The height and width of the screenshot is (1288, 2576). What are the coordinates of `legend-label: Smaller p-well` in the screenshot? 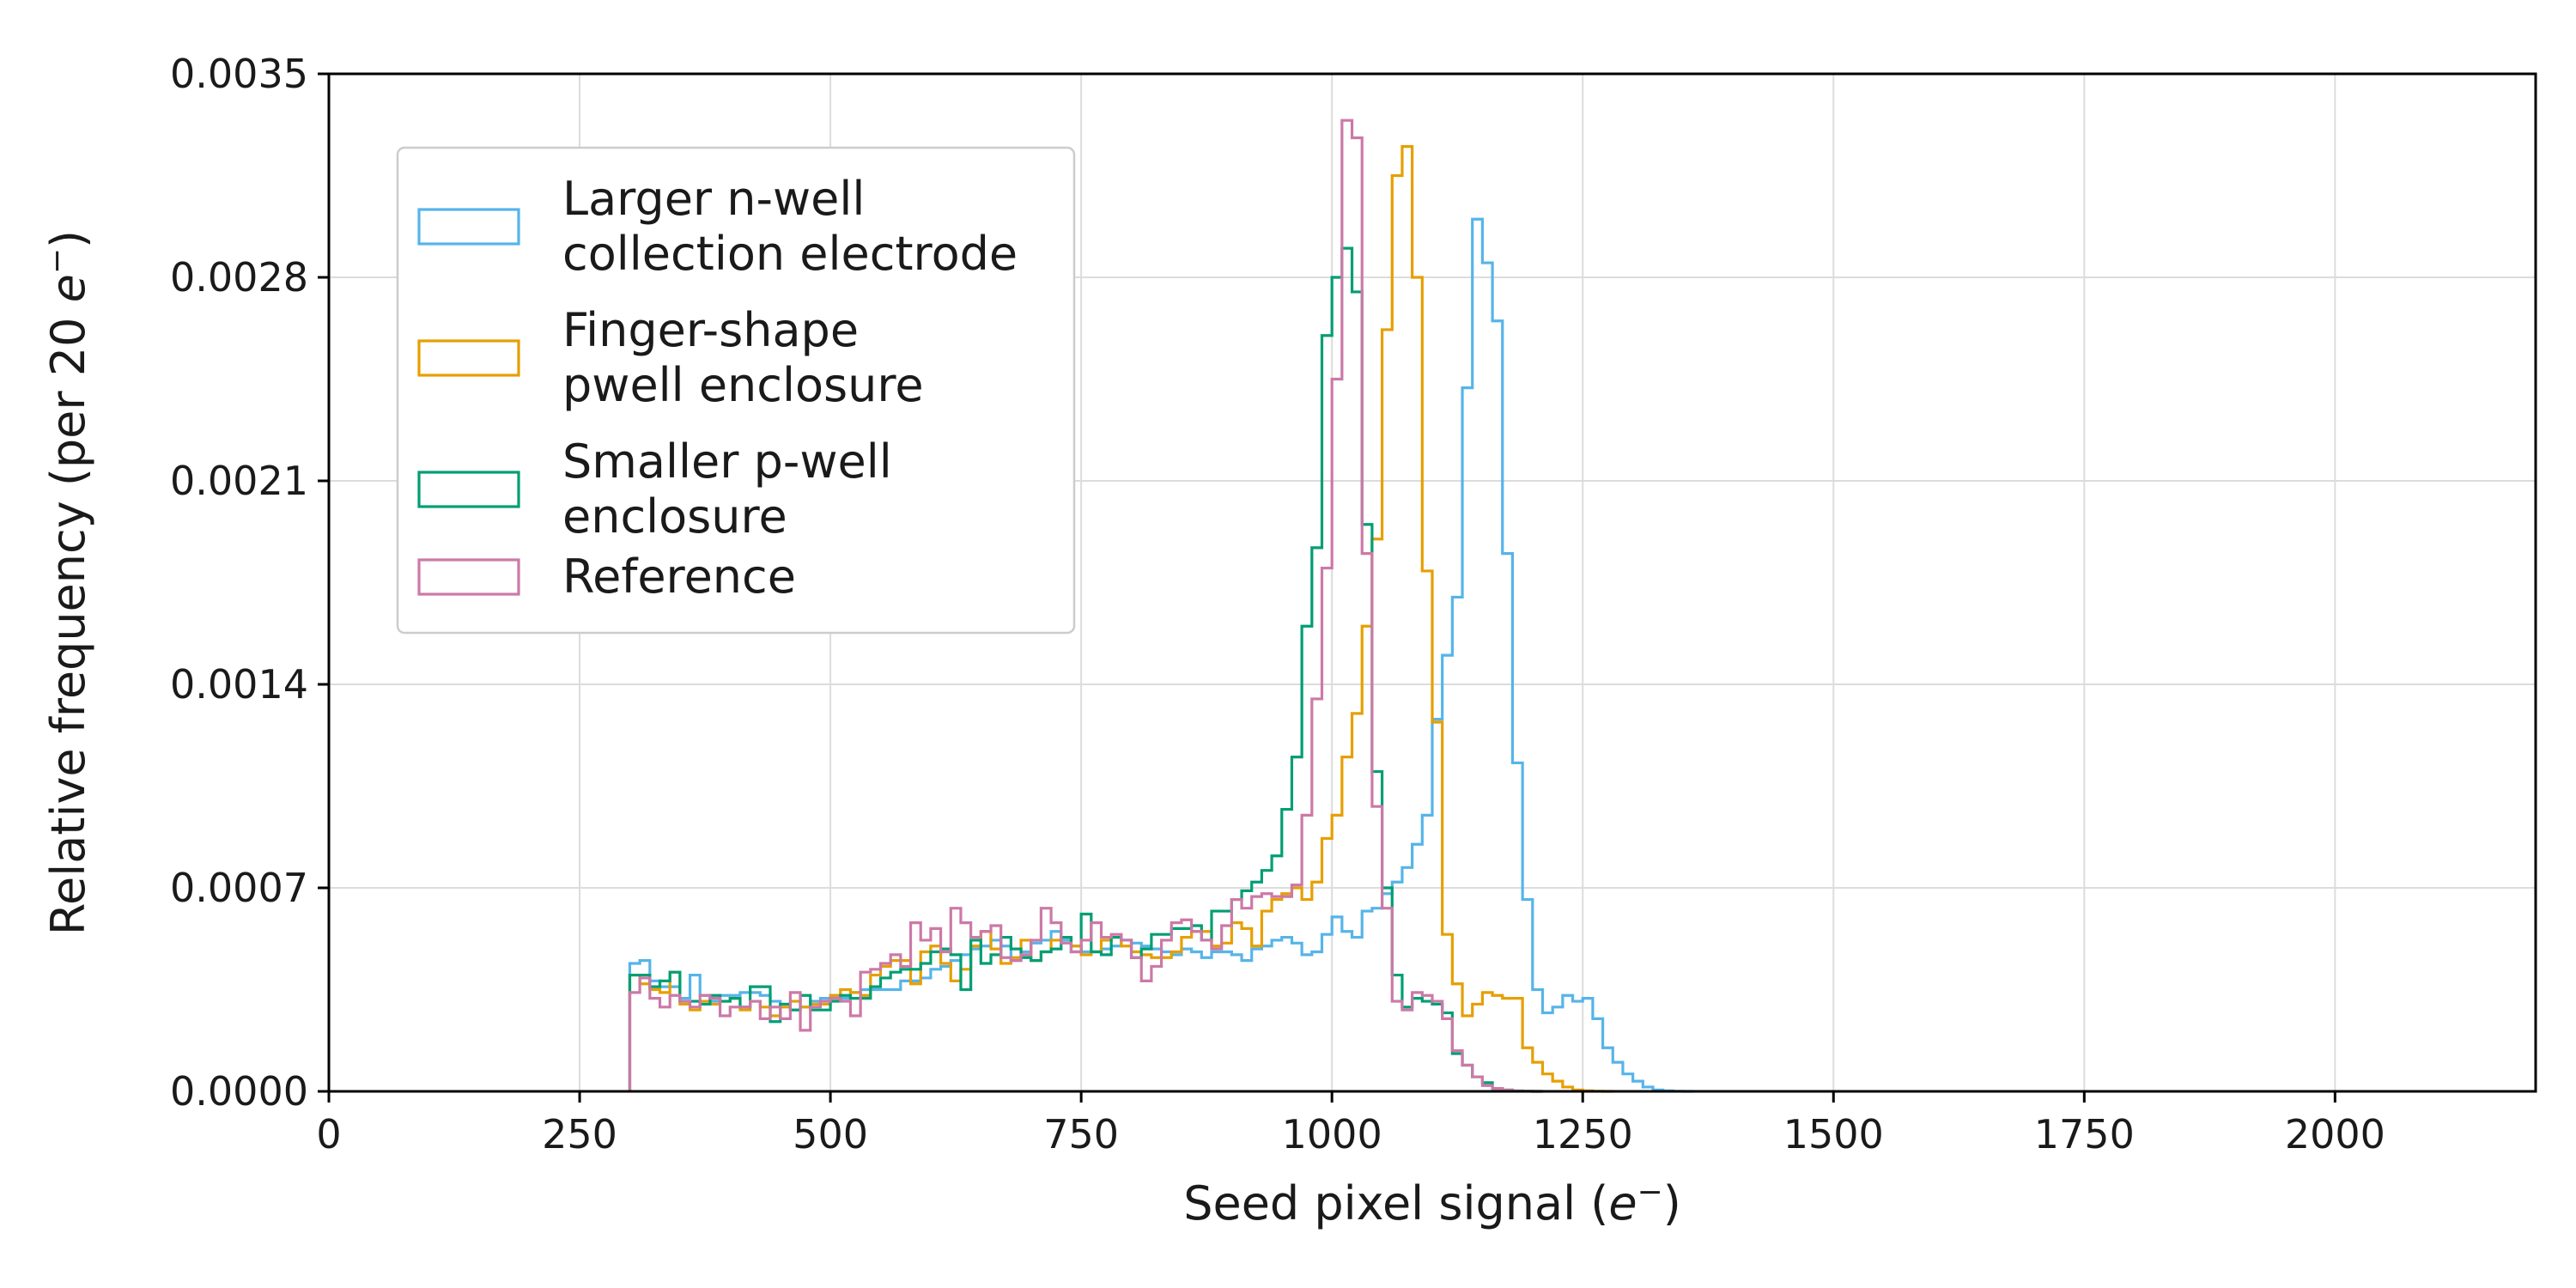 It's located at (727, 461).